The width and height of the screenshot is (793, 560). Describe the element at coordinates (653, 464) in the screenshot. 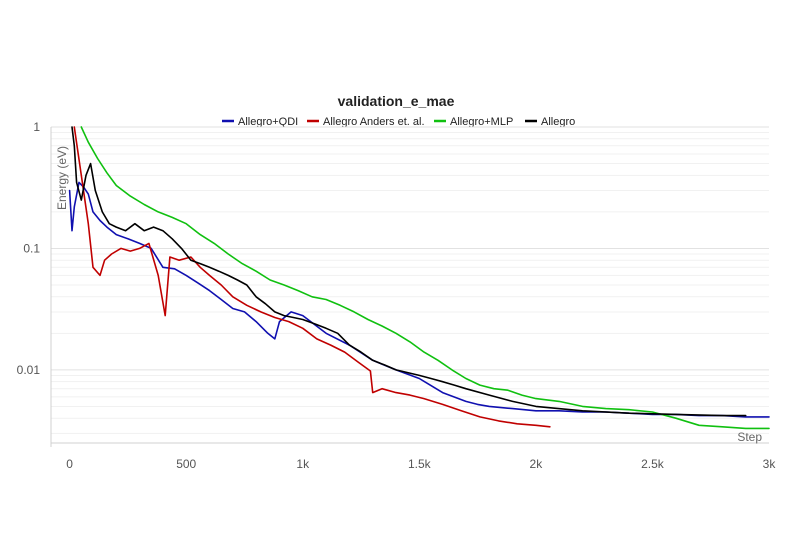

I see `x-tick-label: 2.5k` at that location.